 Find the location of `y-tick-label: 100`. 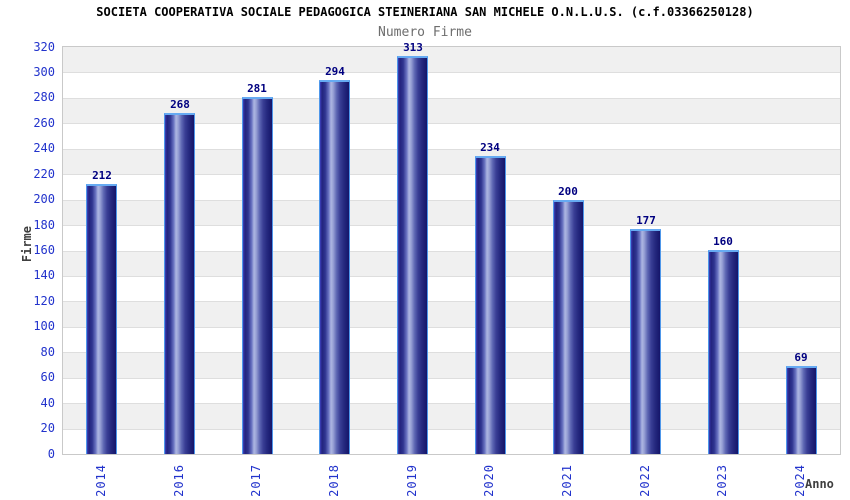

y-tick-label: 100 is located at coordinates (44, 326).